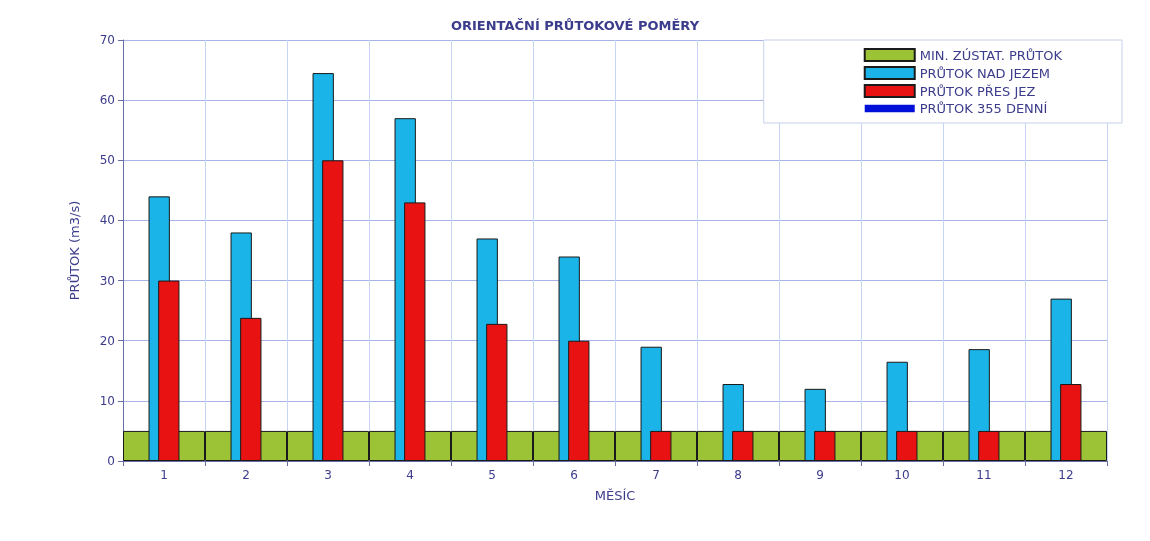 This screenshot has width=1150, height=541. What do you see at coordinates (984, 475) in the screenshot?
I see `x-tick-label: 11` at bounding box center [984, 475].